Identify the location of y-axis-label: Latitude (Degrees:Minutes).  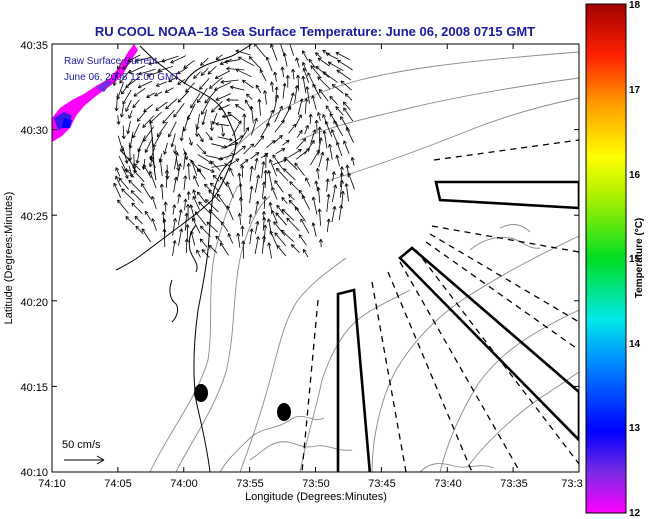
(9, 258).